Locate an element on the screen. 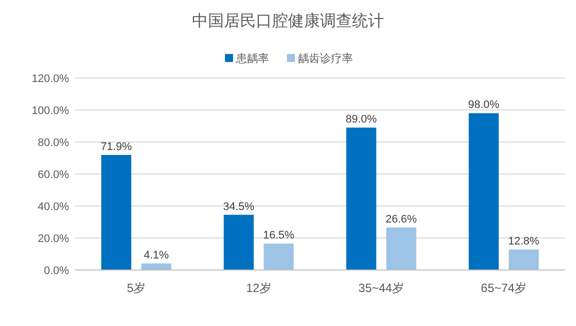 The image size is (576, 326). x-tick-label: 65~74岁 is located at coordinates (503, 288).